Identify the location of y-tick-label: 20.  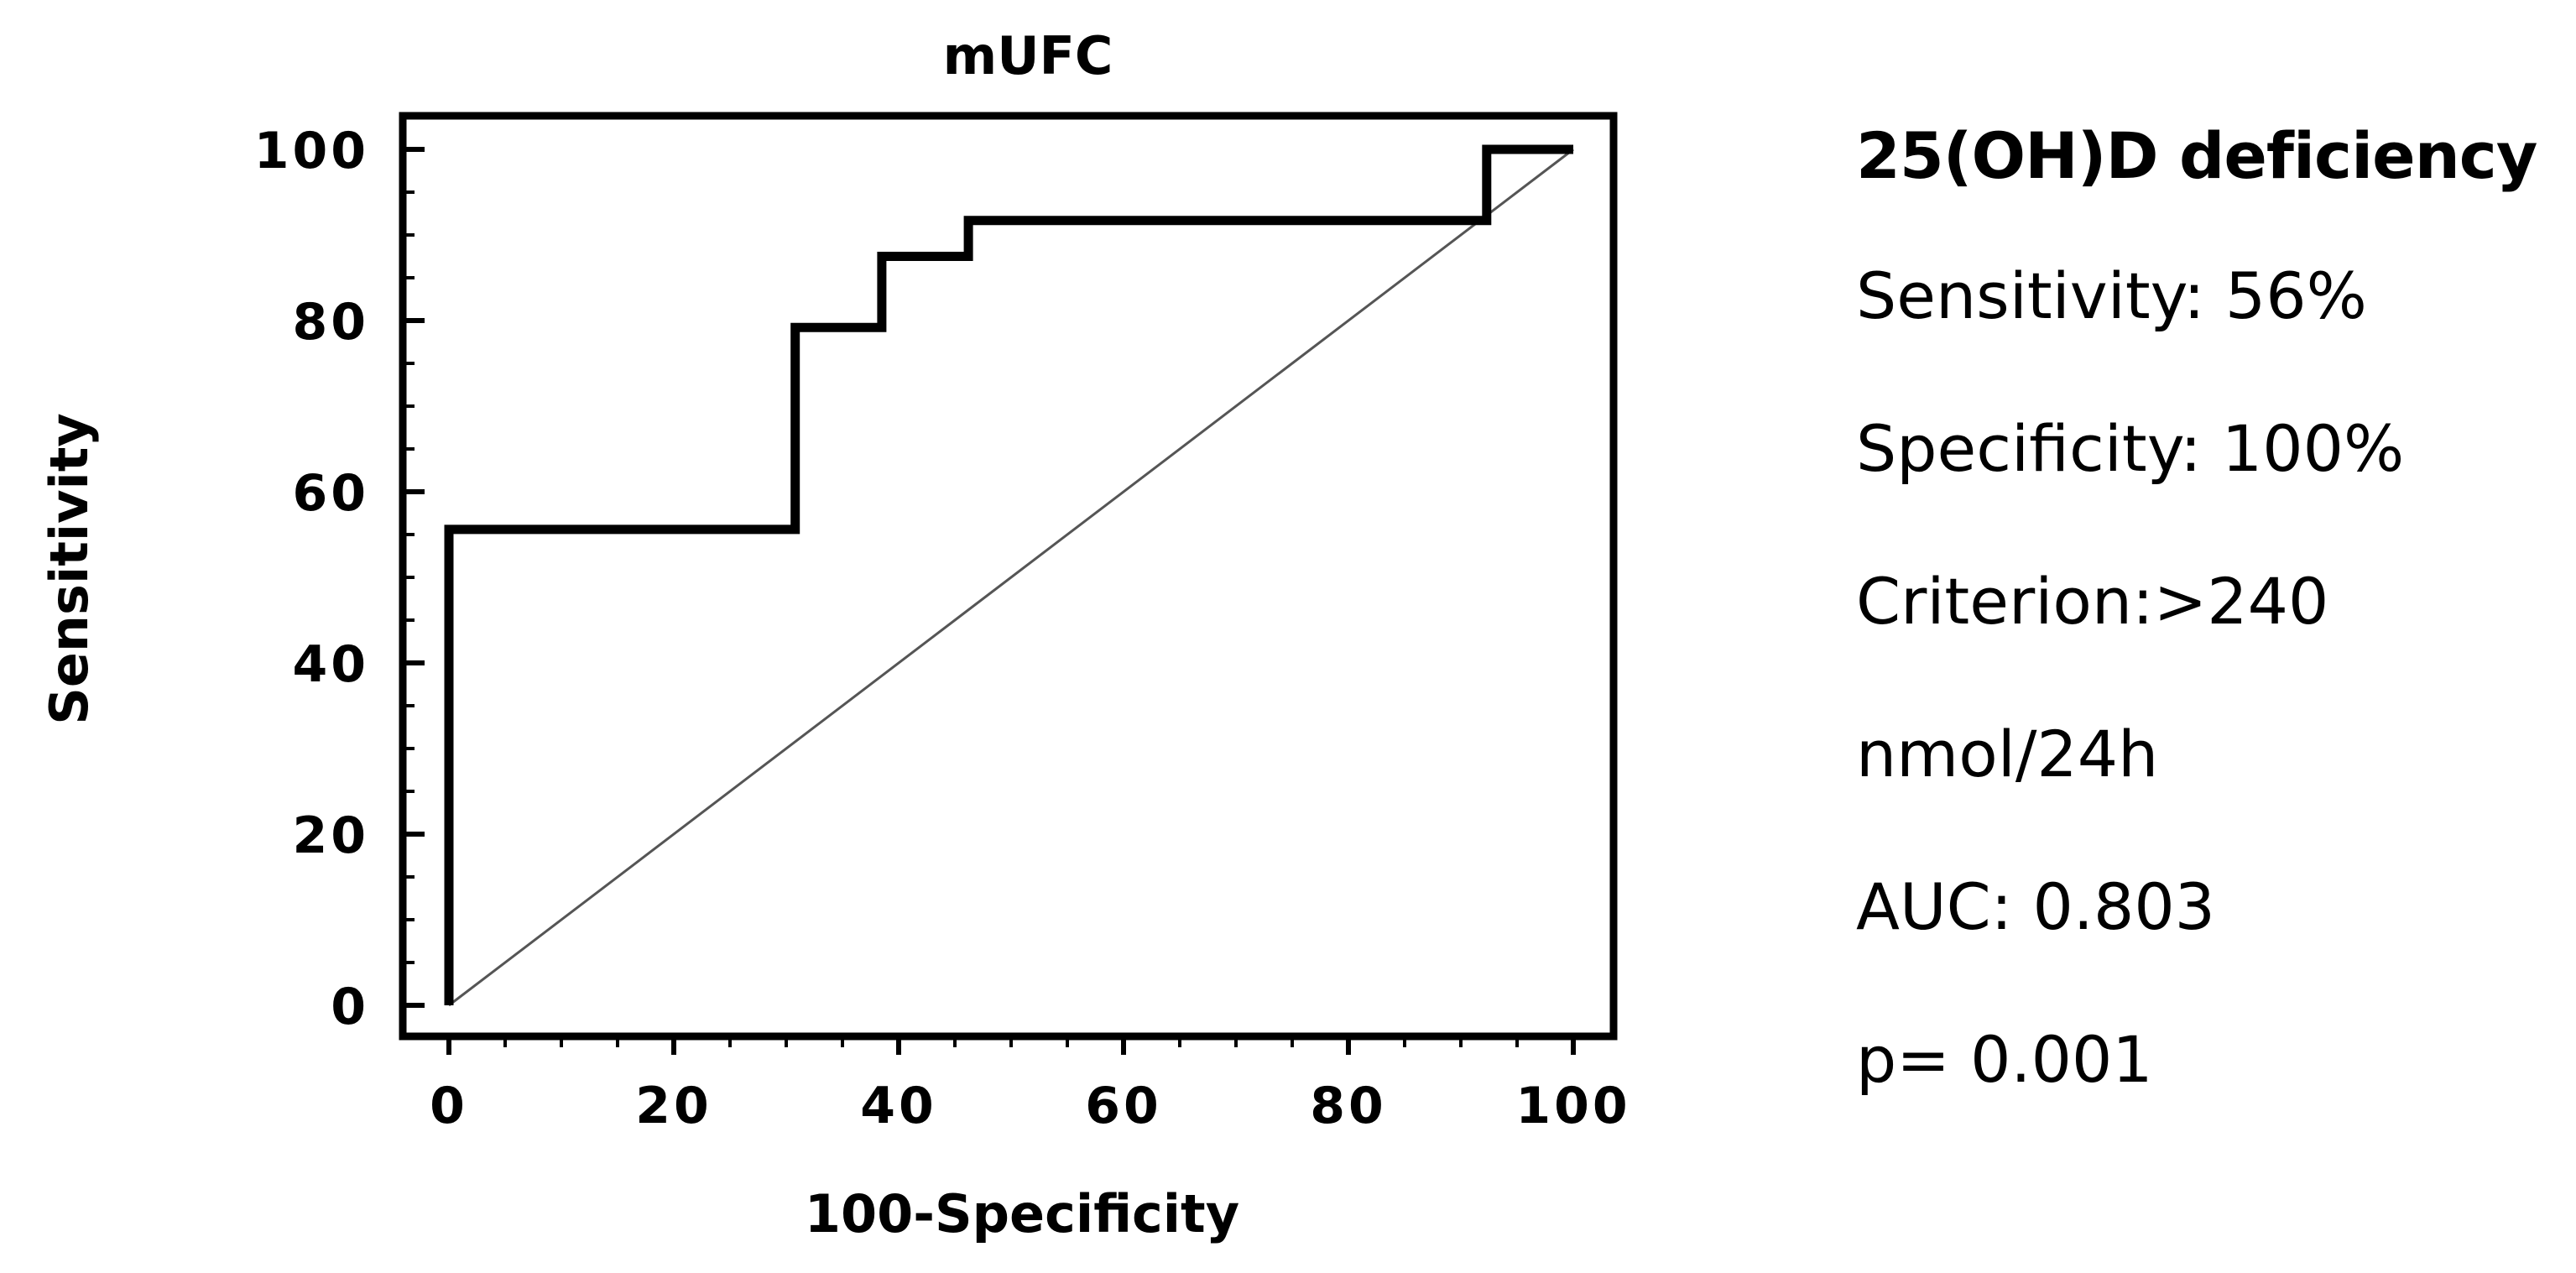
(331, 835).